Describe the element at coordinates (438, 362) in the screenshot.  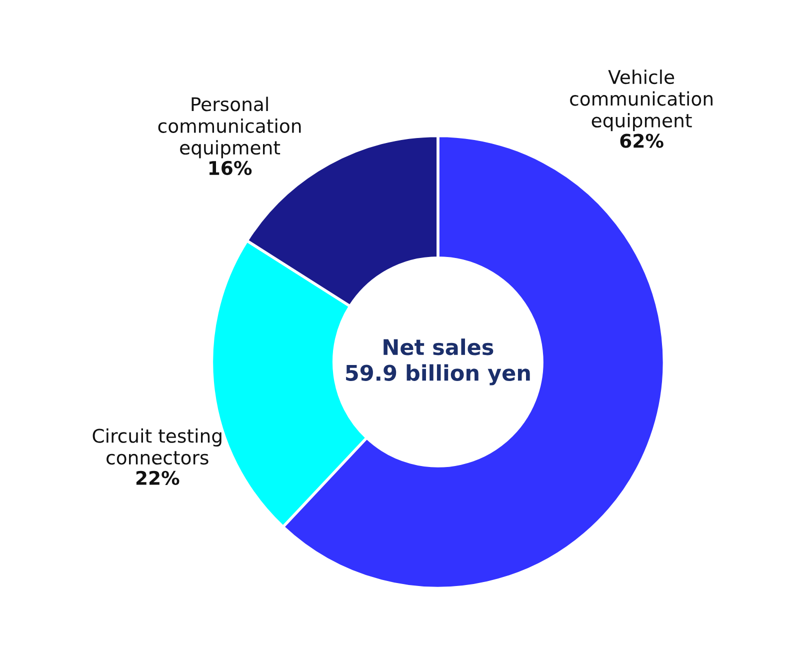
I see `text: Net sales 59.9 billion yen` at that location.